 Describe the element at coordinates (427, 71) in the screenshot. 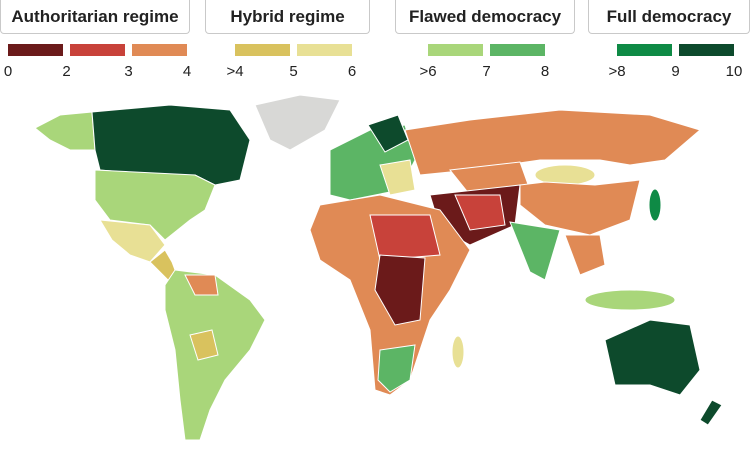

I see `legend-tick-label: >6` at that location.